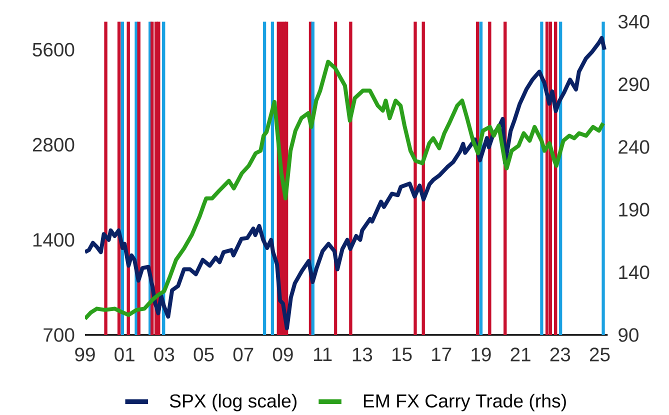  What do you see at coordinates (164, 355) in the screenshot?
I see `x-tick-label: 03` at bounding box center [164, 355].